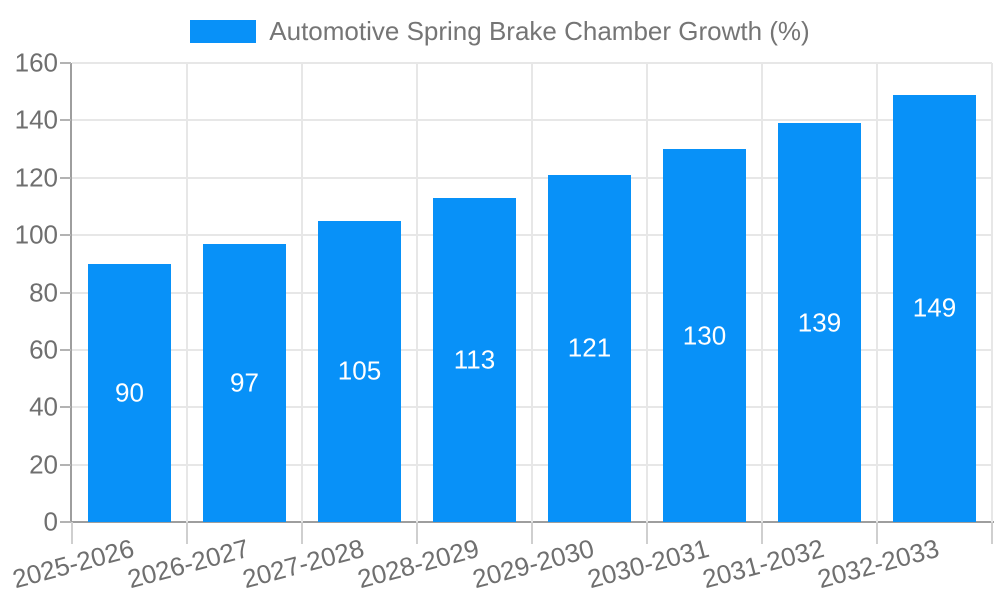  I want to click on y-axis-labels: 0 20 40 60 80 100 120 140 160, so click(29, 292).